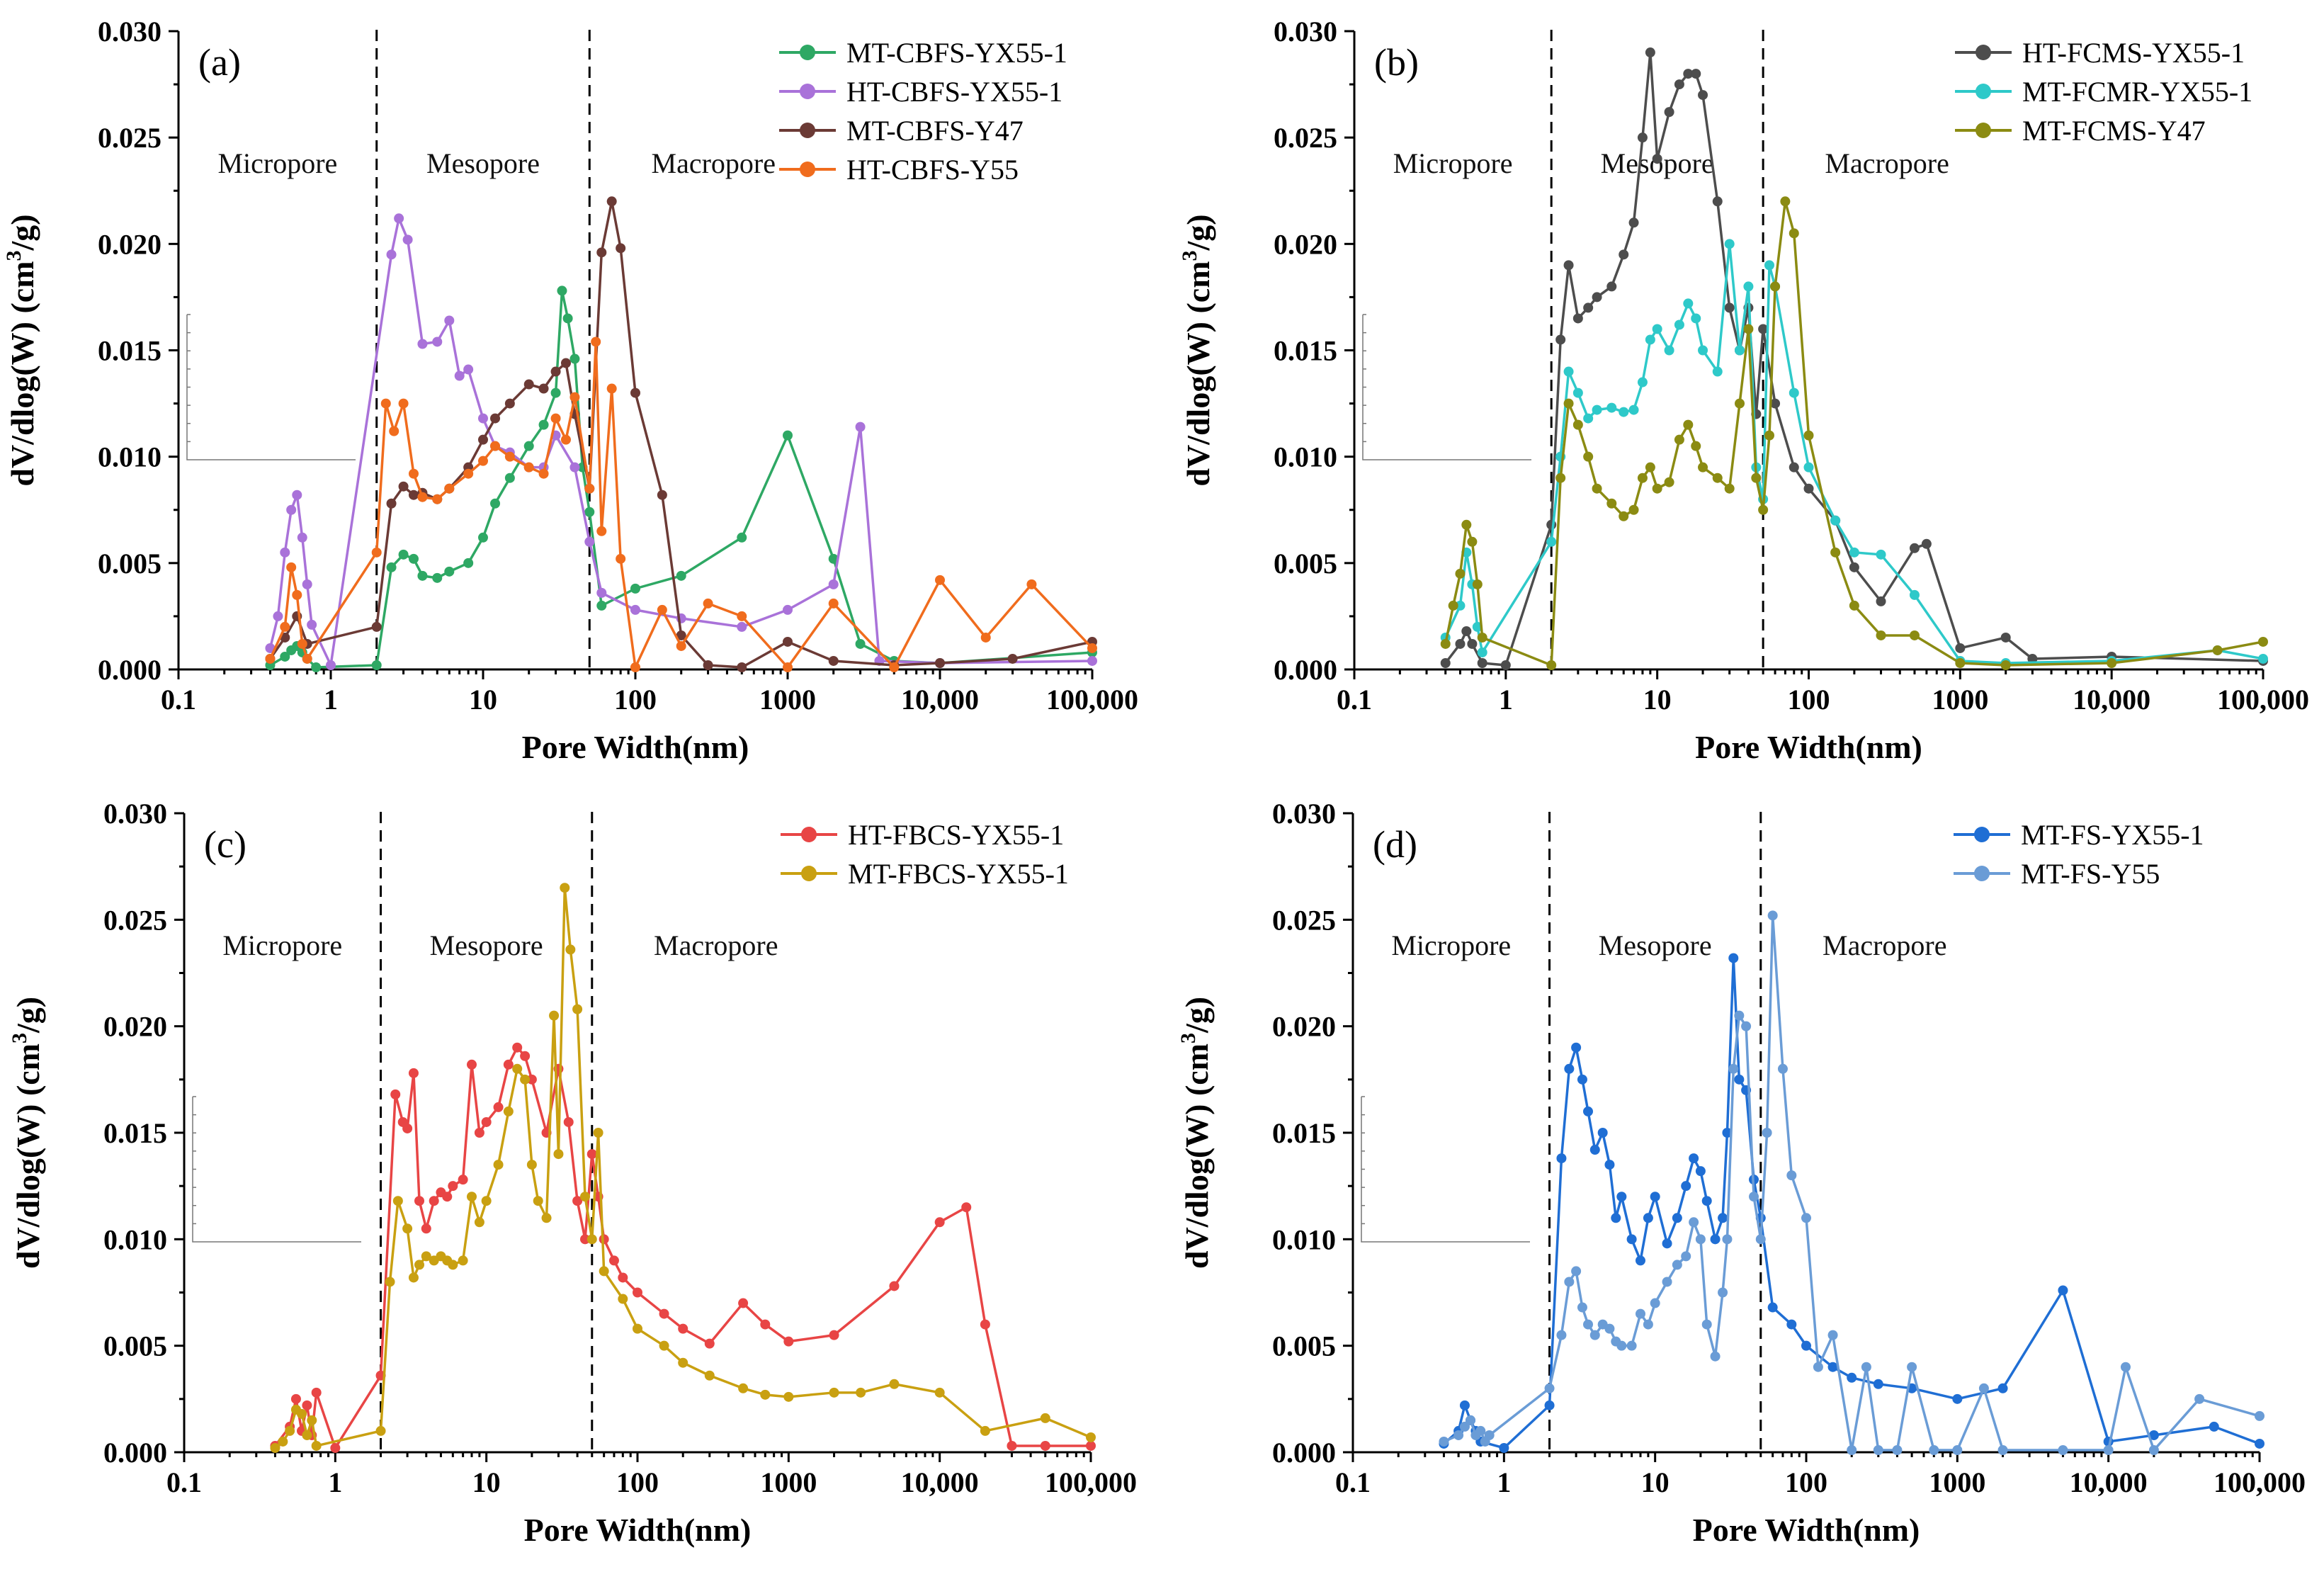  I want to click on x-tick-label: 10, so click(483, 699).